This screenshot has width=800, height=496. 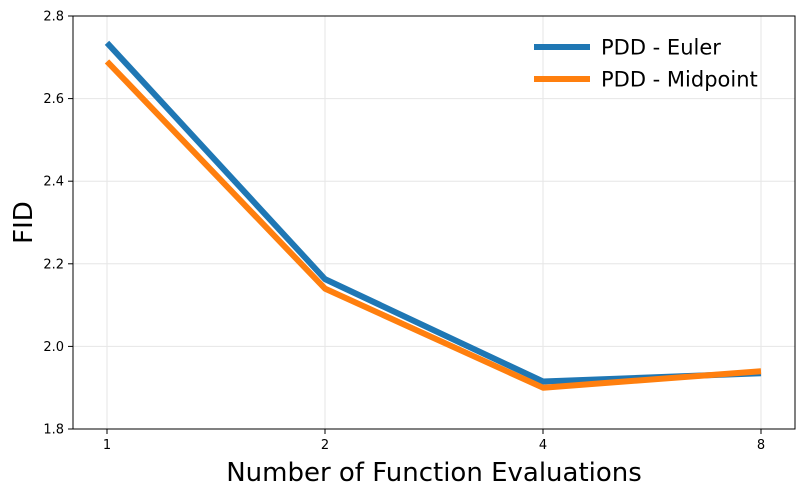 I want to click on y-tick-label: 2.8, so click(x=53, y=17).